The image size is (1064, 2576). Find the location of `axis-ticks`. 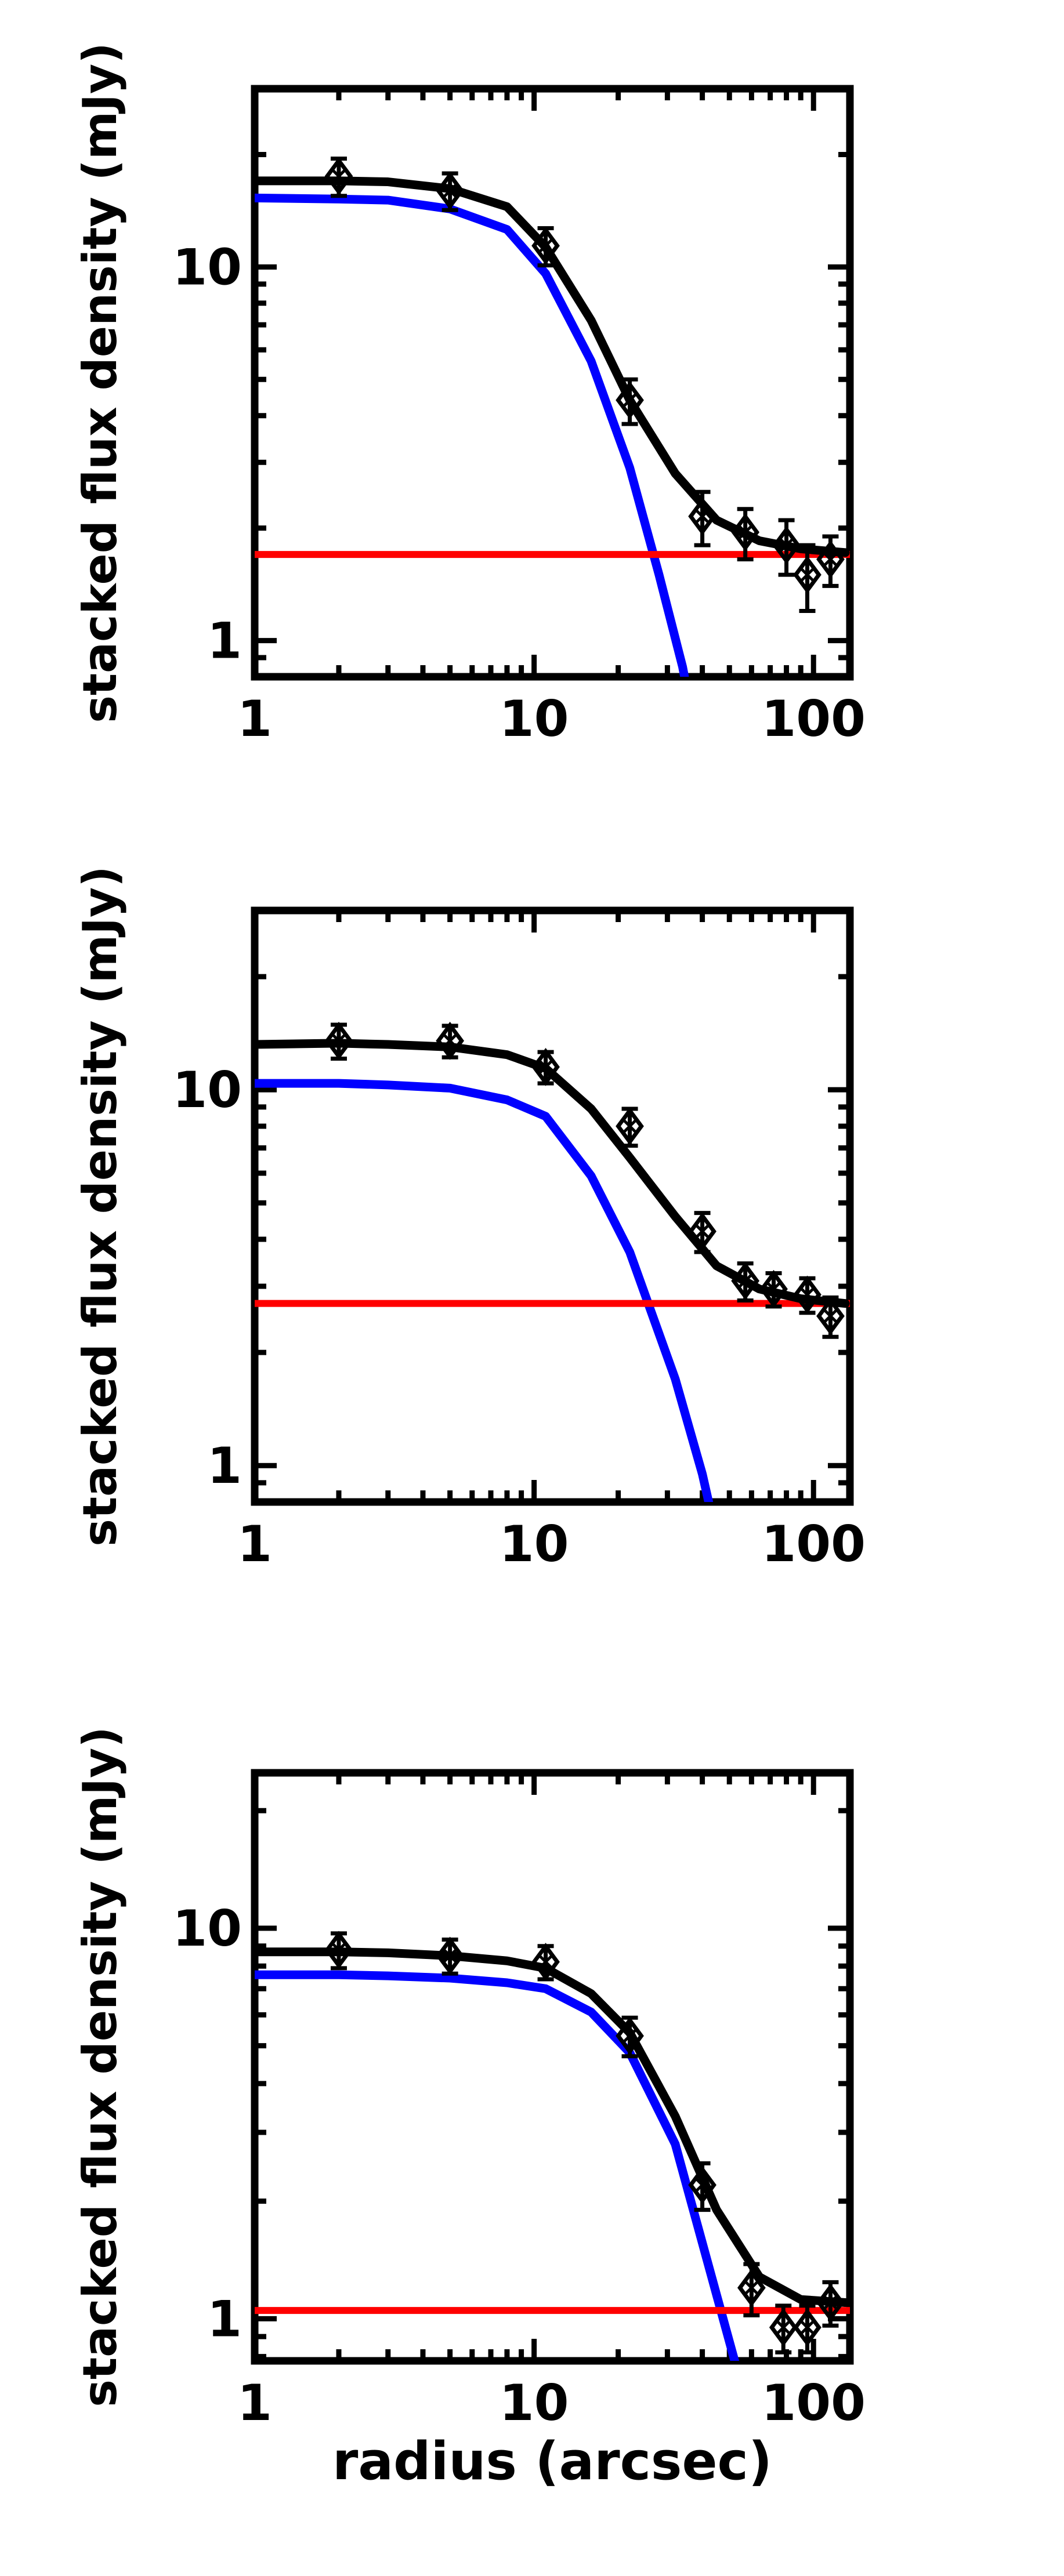

axis-ticks is located at coordinates (551, 1206).